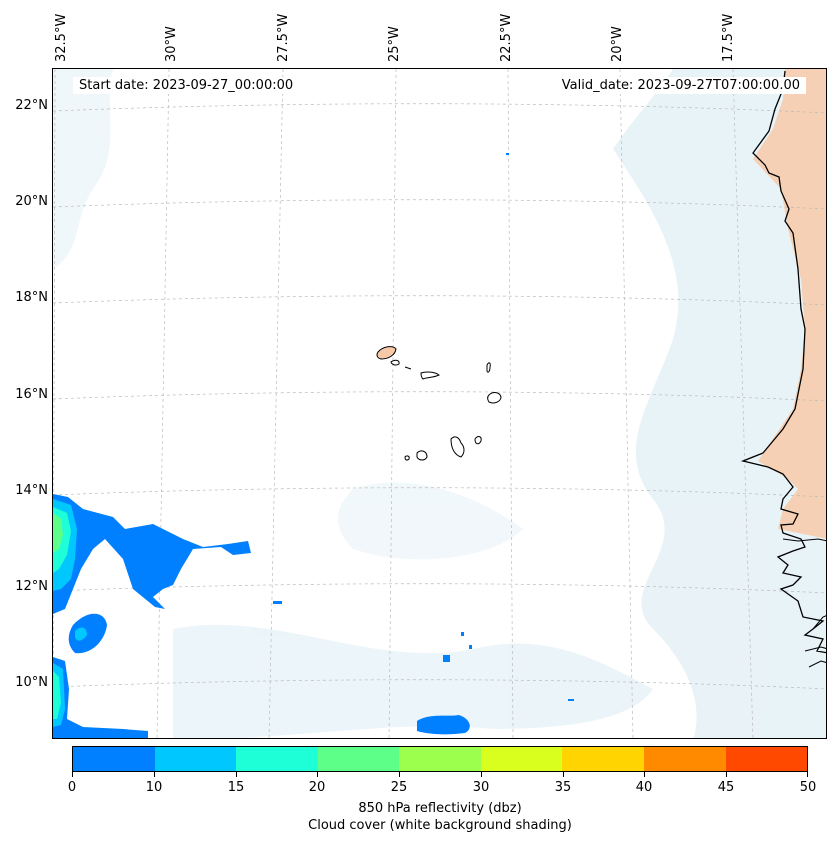  Describe the element at coordinates (317, 787) in the screenshot. I see `colorbar-tick-label: 20` at that location.